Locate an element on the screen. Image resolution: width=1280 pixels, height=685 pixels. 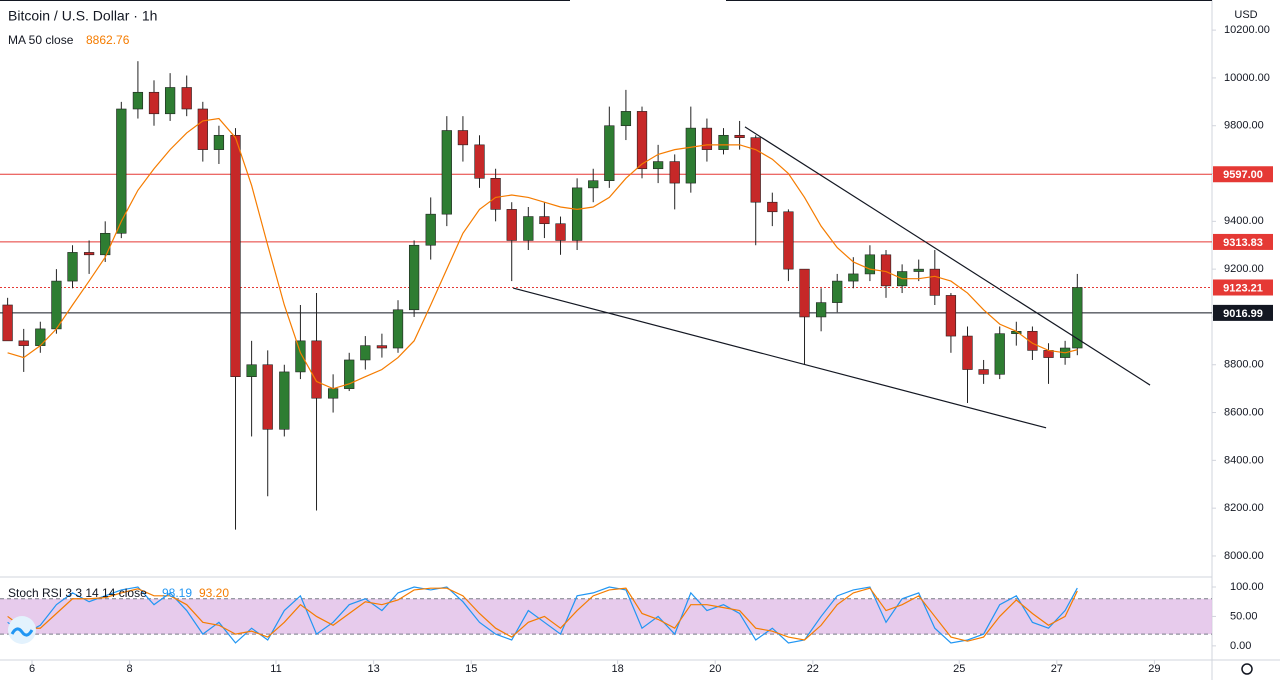
stoch-d-value: 93.20 is located at coordinates (214, 593).